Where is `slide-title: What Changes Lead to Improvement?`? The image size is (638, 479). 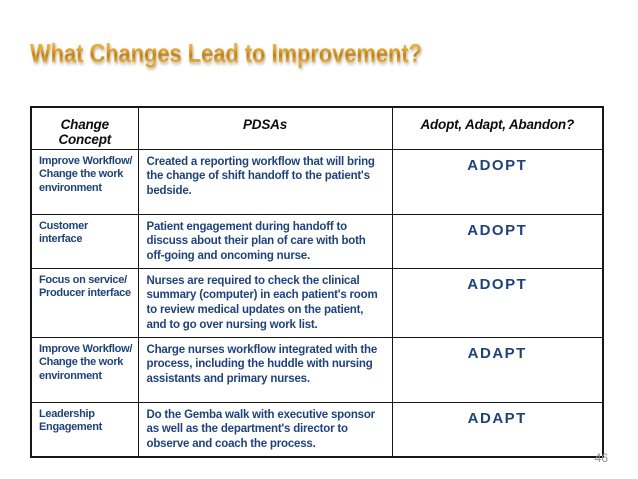 slide-title: What Changes Lead to Improvement? is located at coordinates (226, 53).